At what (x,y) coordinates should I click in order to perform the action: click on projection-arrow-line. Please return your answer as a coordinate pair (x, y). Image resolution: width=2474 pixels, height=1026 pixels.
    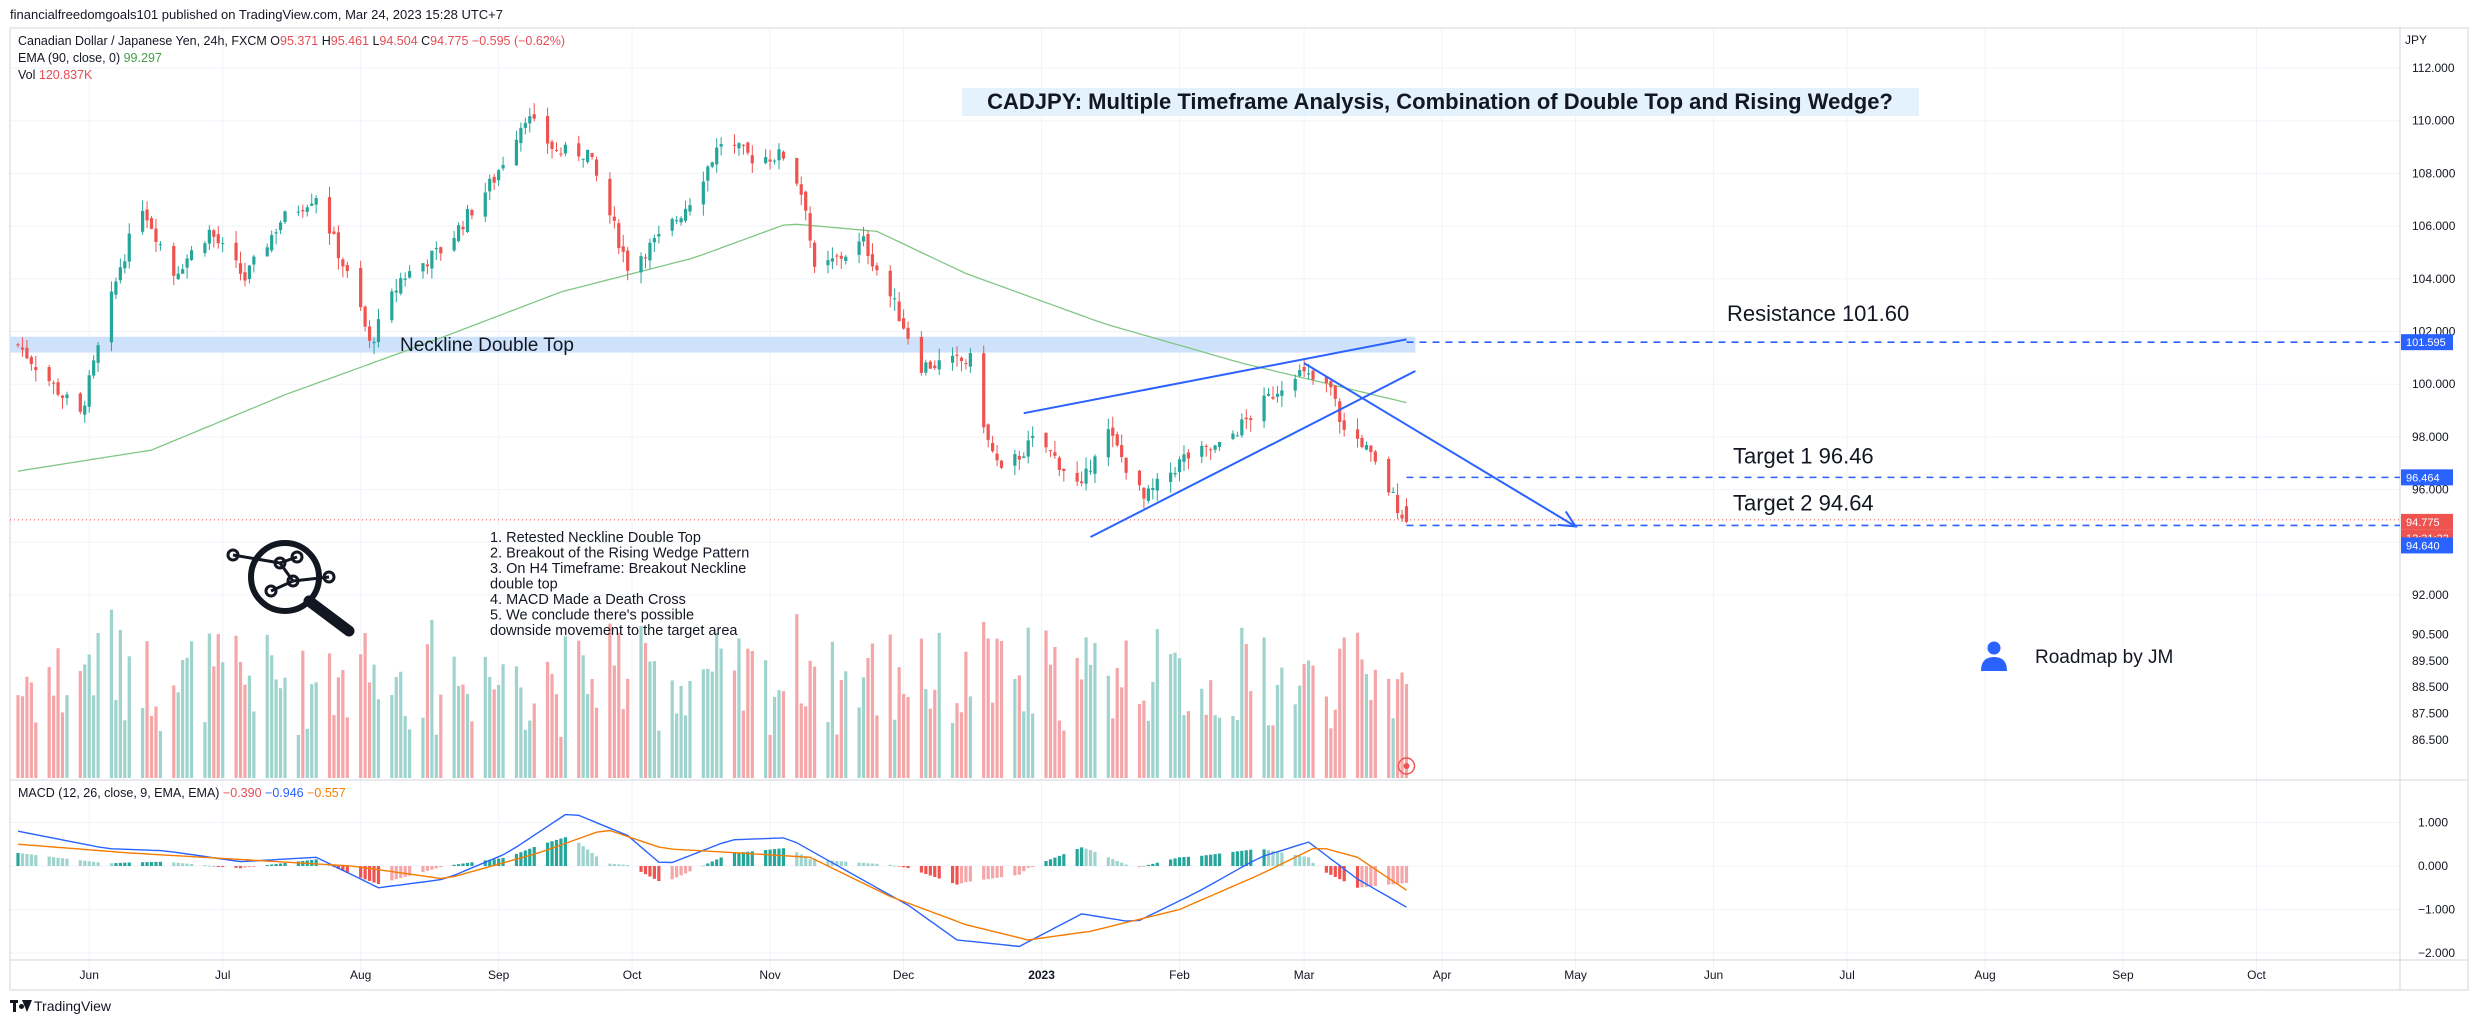
    Looking at the image, I should click on (1440, 445).